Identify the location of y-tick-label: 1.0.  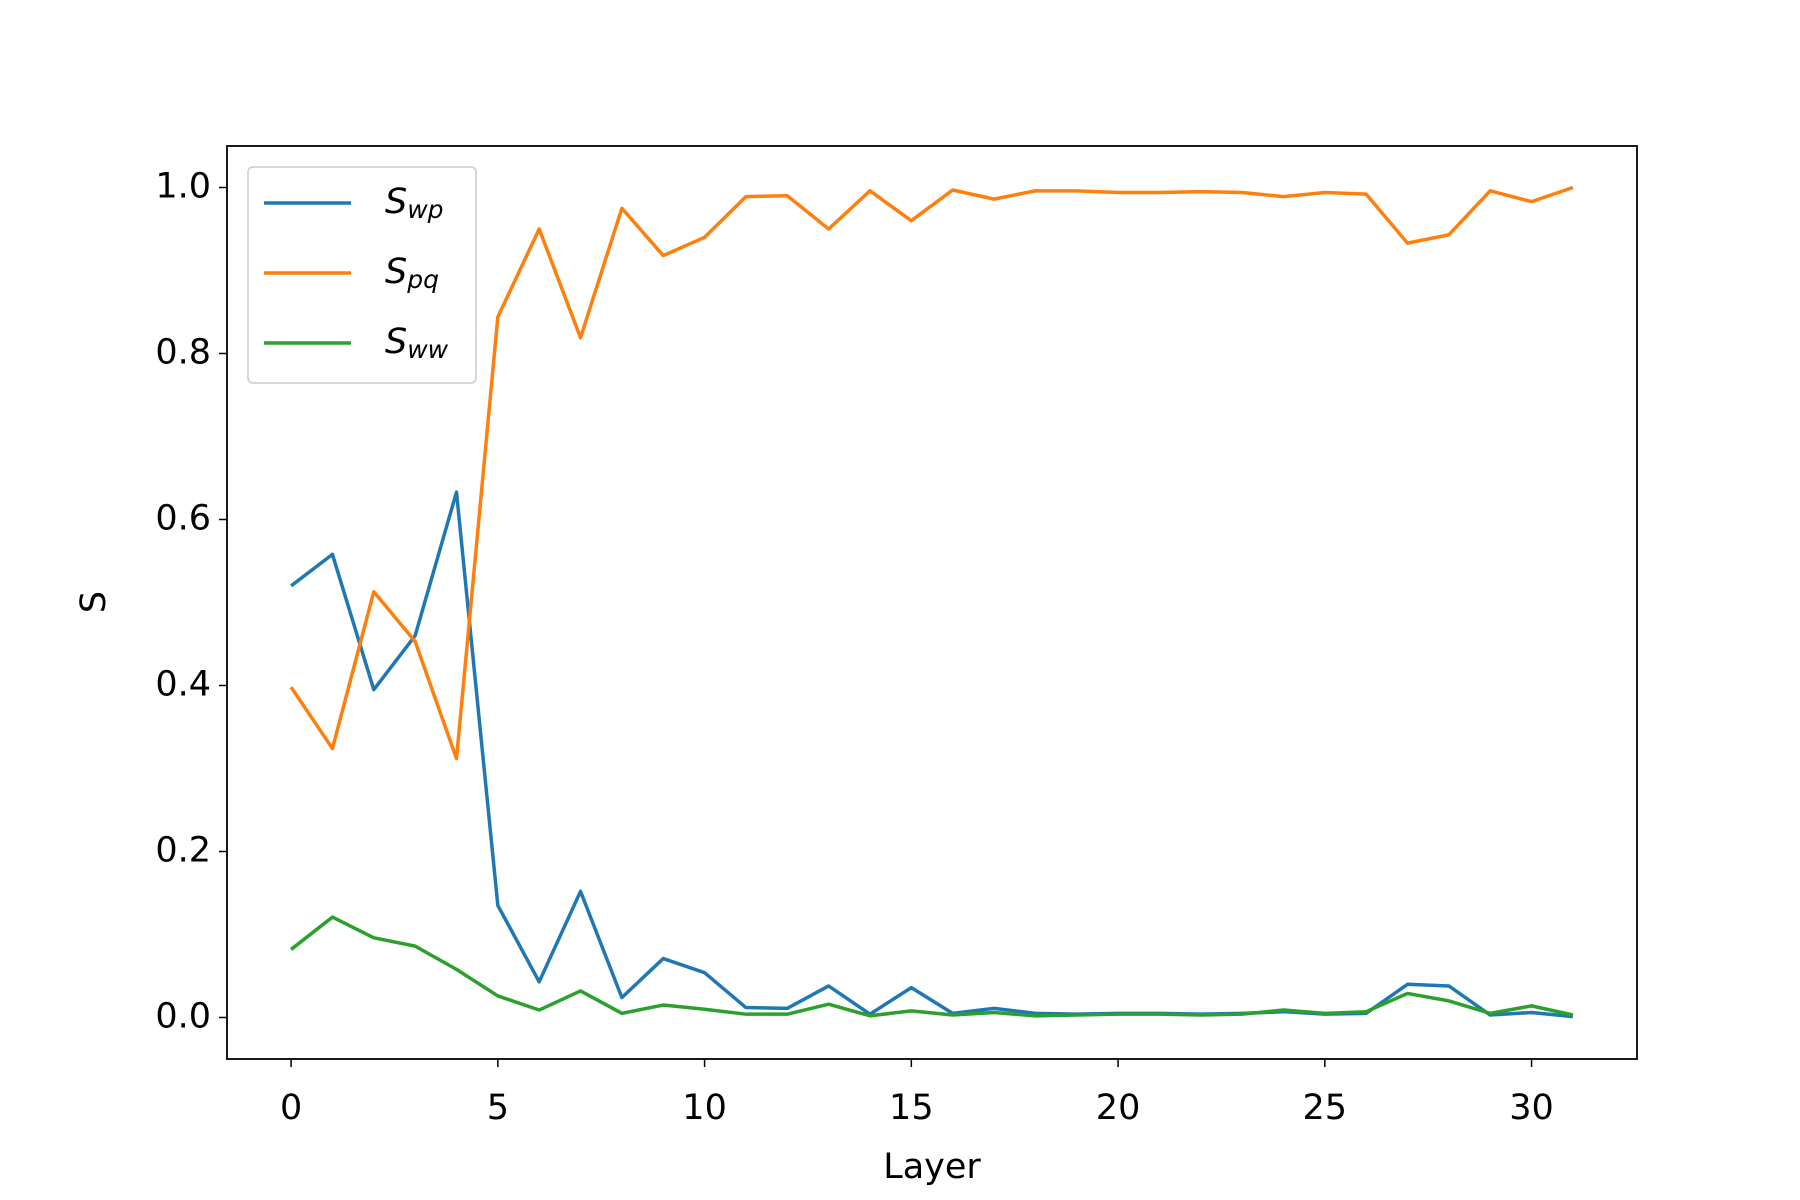
(183, 187).